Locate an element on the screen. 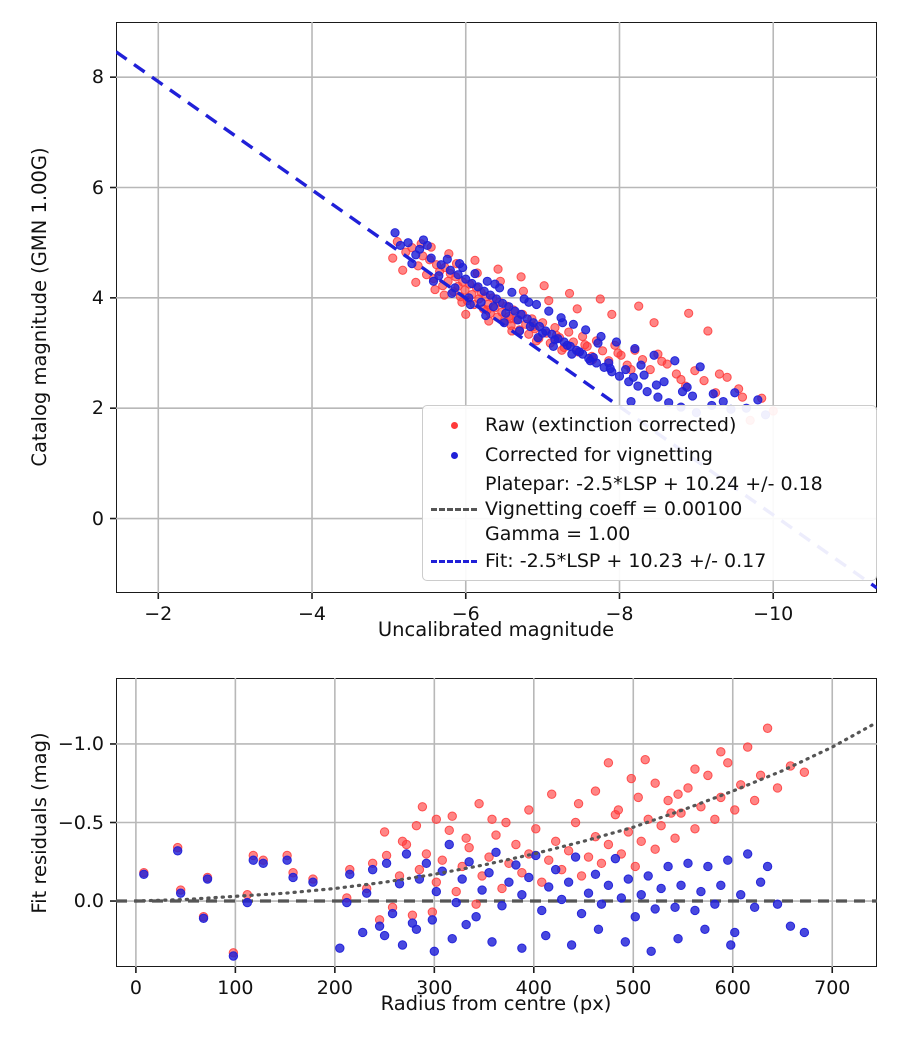 Image resolution: width=900 pixels, height=1050 pixels. bottom-ytick-label: −1.0 is located at coordinates (80, 743).